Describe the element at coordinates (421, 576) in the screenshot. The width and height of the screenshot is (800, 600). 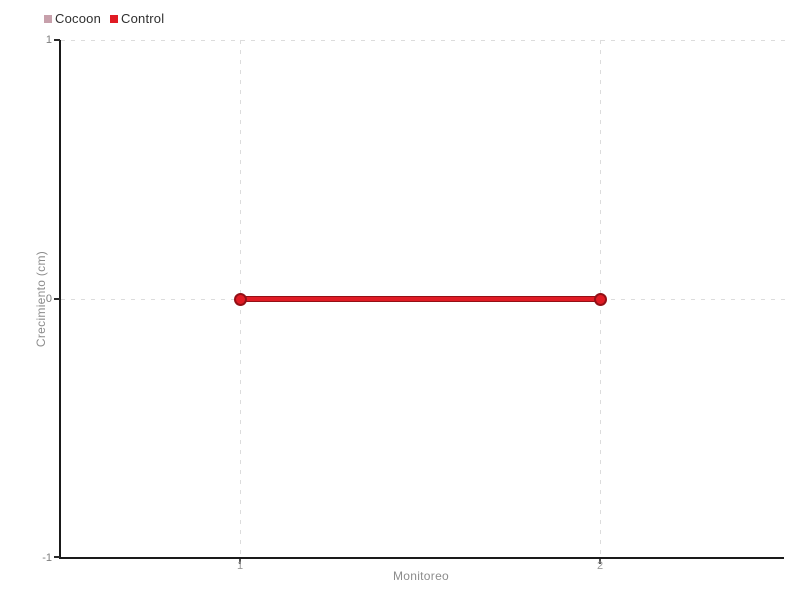
I see `x-axis-title: Monitoreo` at that location.